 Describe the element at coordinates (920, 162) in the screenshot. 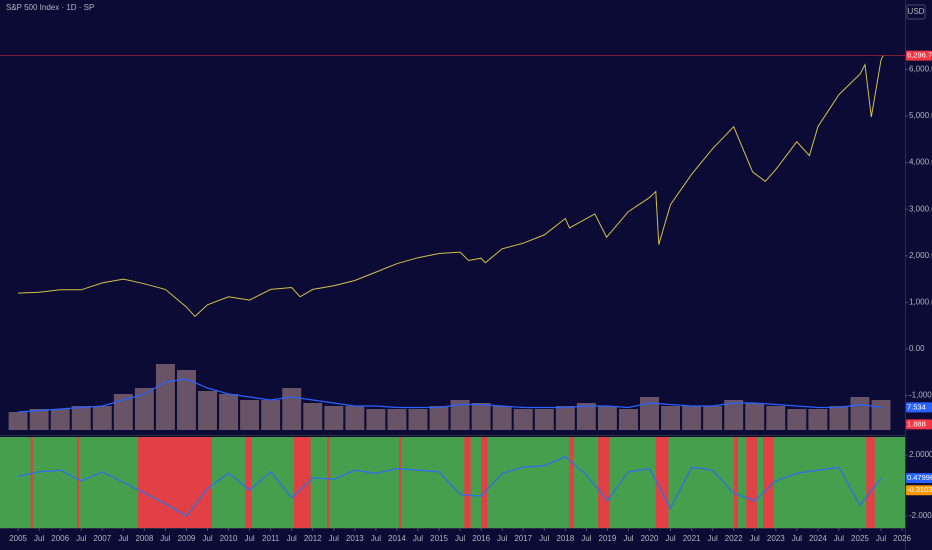

I see `y-tick-label: 4,000.00` at that location.